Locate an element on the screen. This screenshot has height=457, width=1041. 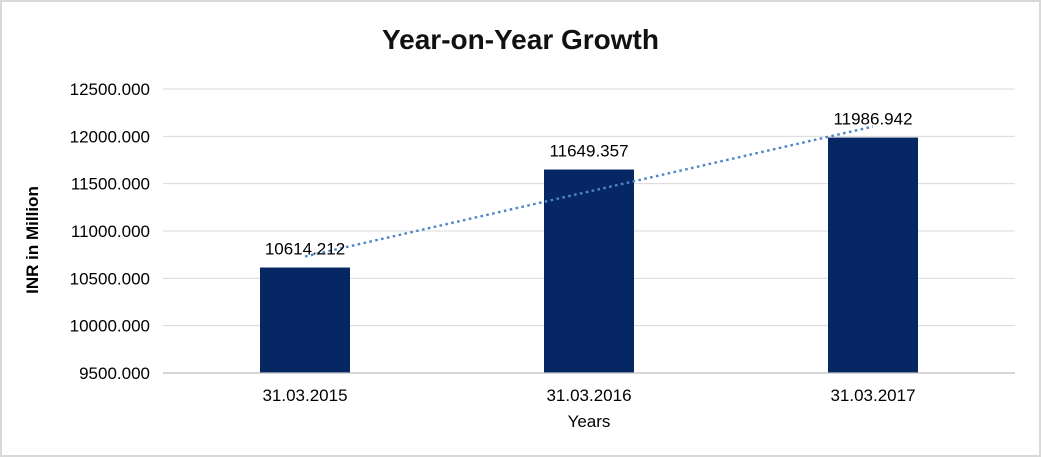
y-axis-tick-label: 10500.000 is located at coordinates (110, 278).